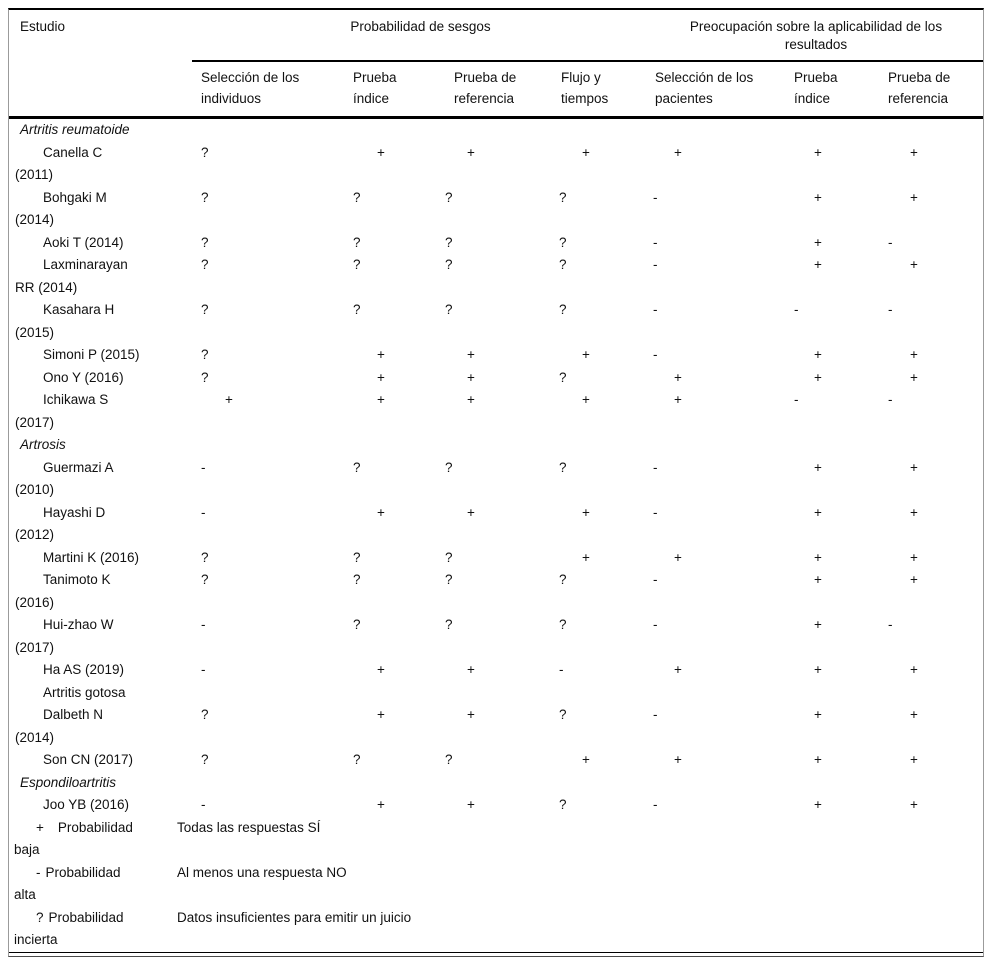 This screenshot has width=992, height=966. Describe the element at coordinates (269, 783) in the screenshot. I see `cell-seleccion-individuos` at that location.